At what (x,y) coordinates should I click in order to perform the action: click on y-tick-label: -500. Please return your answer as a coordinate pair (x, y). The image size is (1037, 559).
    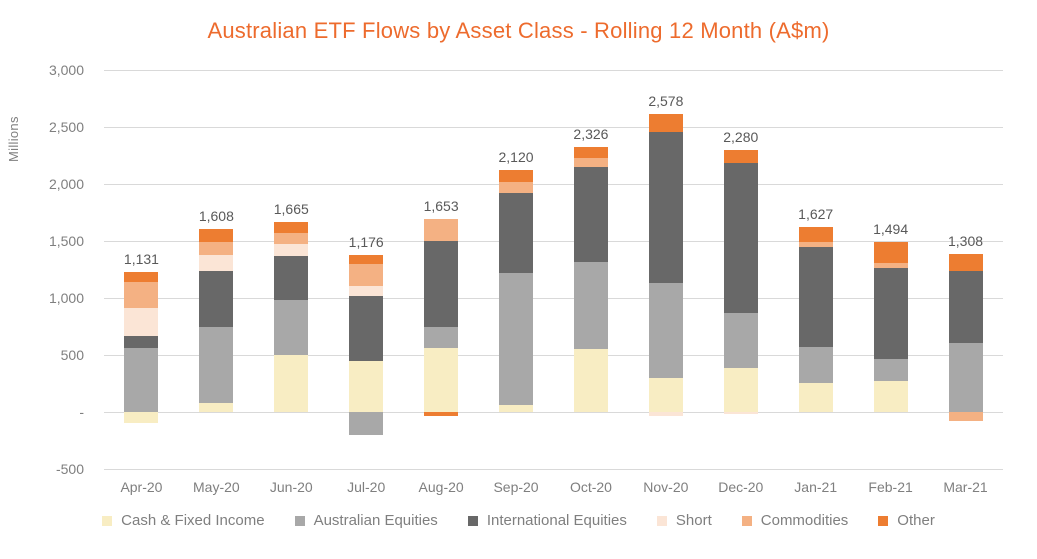
    Looking at the image, I should click on (69, 469).